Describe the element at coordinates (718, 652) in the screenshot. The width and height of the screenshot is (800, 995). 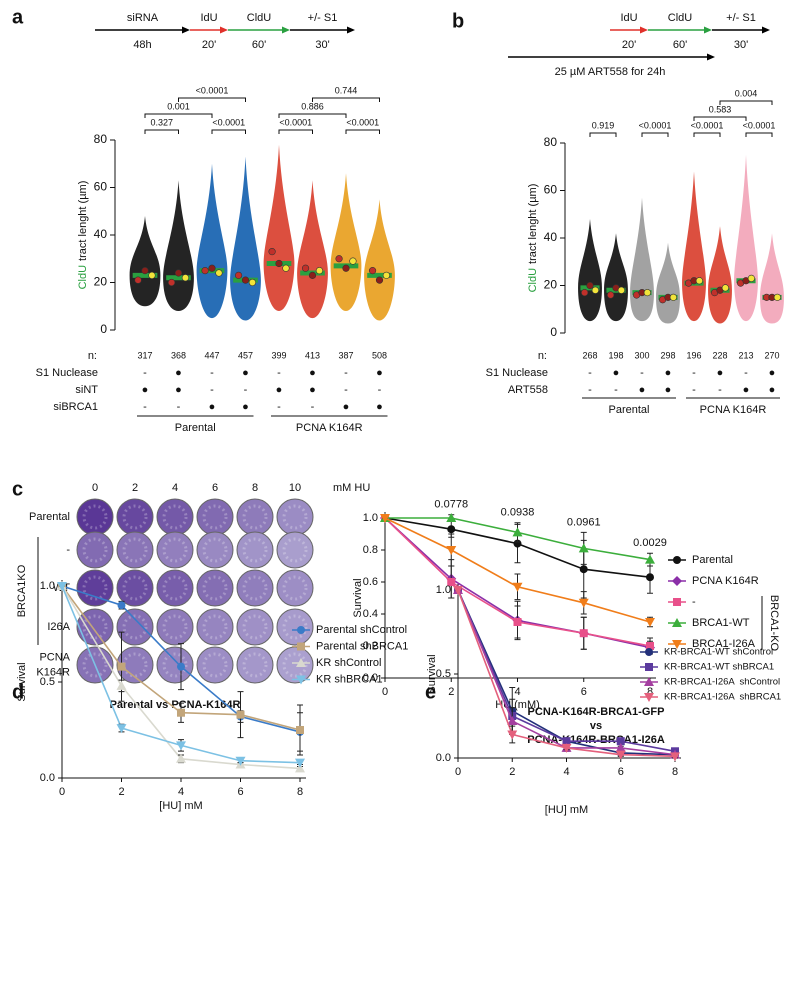
I see `legend-label: KR-BRCA1-WT shControl` at that location.